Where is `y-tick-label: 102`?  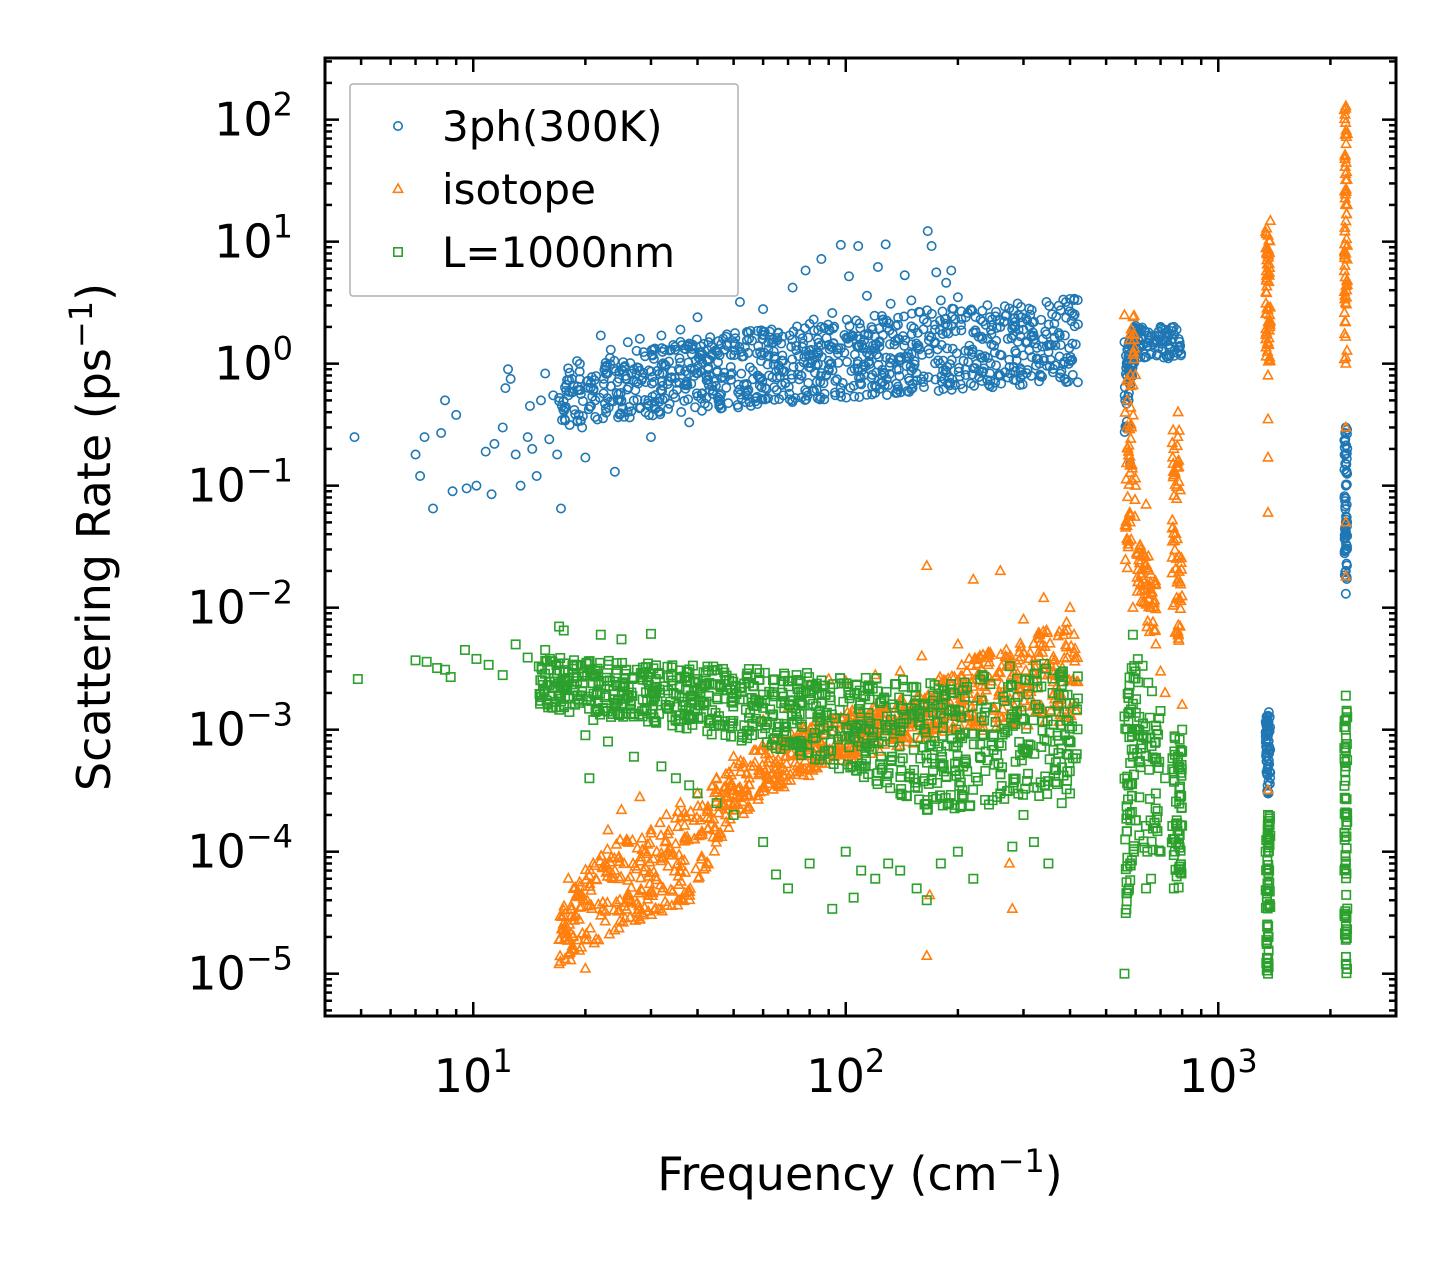 y-tick-label: 102 is located at coordinates (253, 116).